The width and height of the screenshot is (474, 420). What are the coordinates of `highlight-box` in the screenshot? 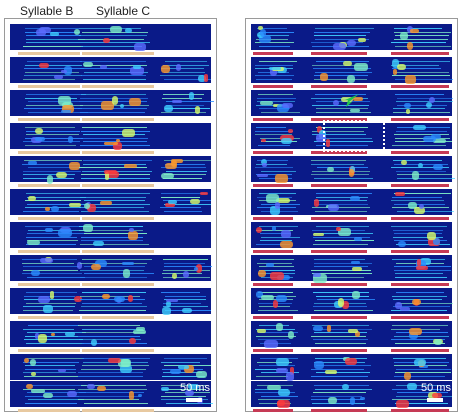 It's located at (354, 136).